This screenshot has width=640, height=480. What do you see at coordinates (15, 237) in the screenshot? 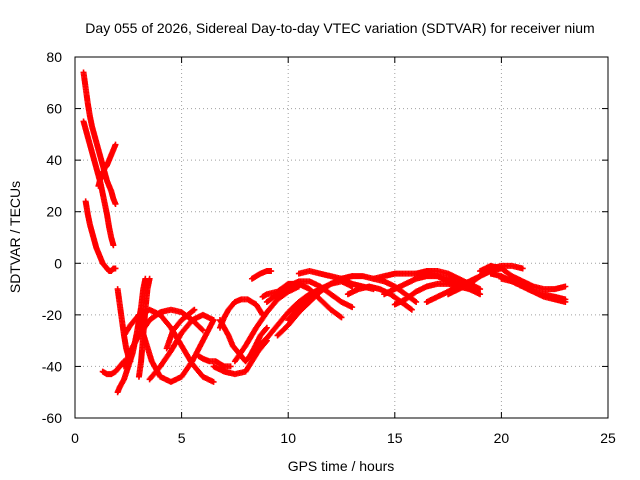
I see `y-axis-title: SDTVAR / TECUs` at bounding box center [15, 237].